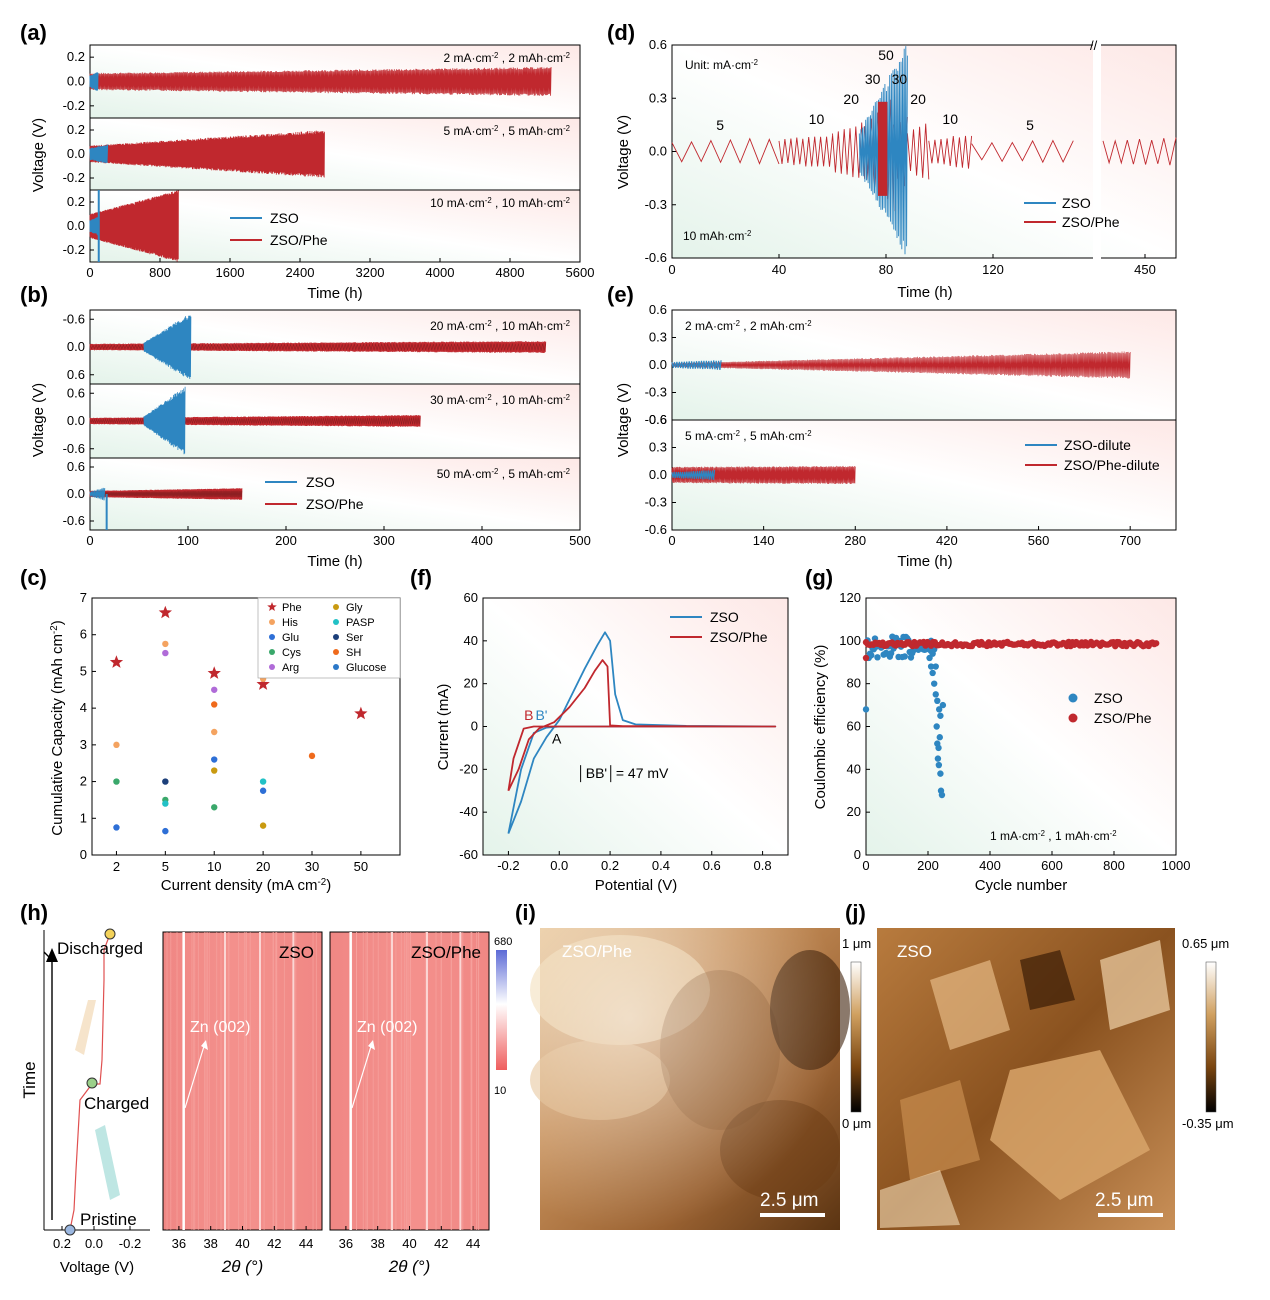 The image size is (1270, 1300). I want to click on legend-zso-swatch, so click(1073, 698).